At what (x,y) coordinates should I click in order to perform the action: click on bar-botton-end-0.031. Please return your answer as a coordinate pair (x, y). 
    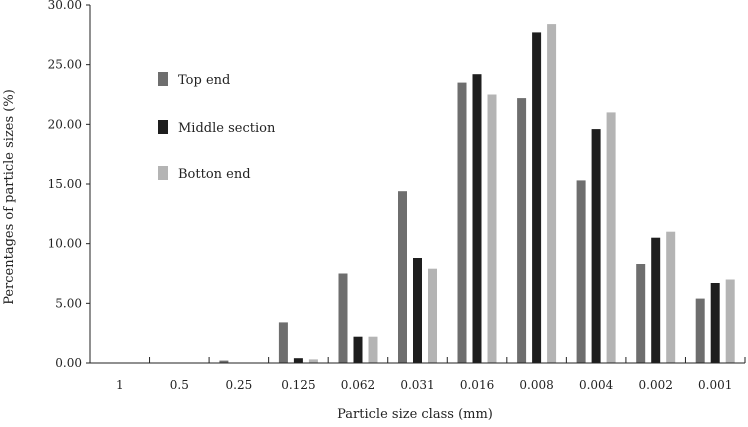
    Looking at the image, I should click on (432, 315).